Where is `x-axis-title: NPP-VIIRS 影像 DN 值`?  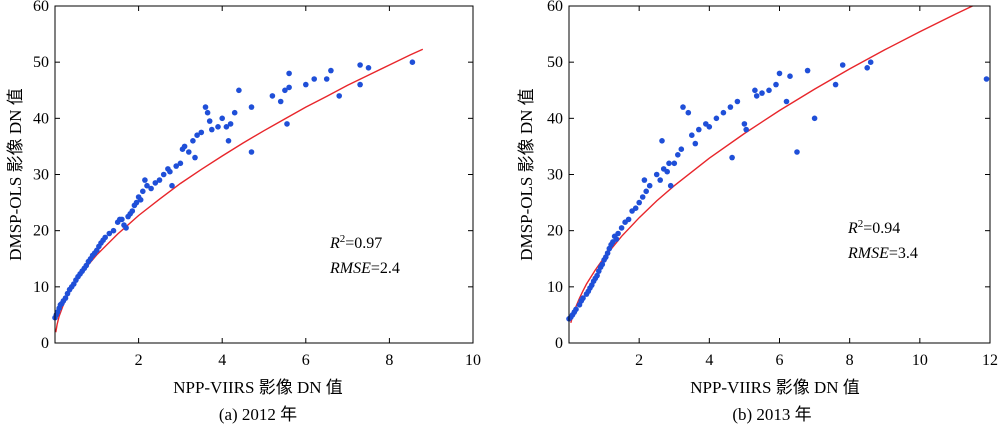 x-axis-title: NPP-VIIRS 影像 DN 值 is located at coordinates (775, 387).